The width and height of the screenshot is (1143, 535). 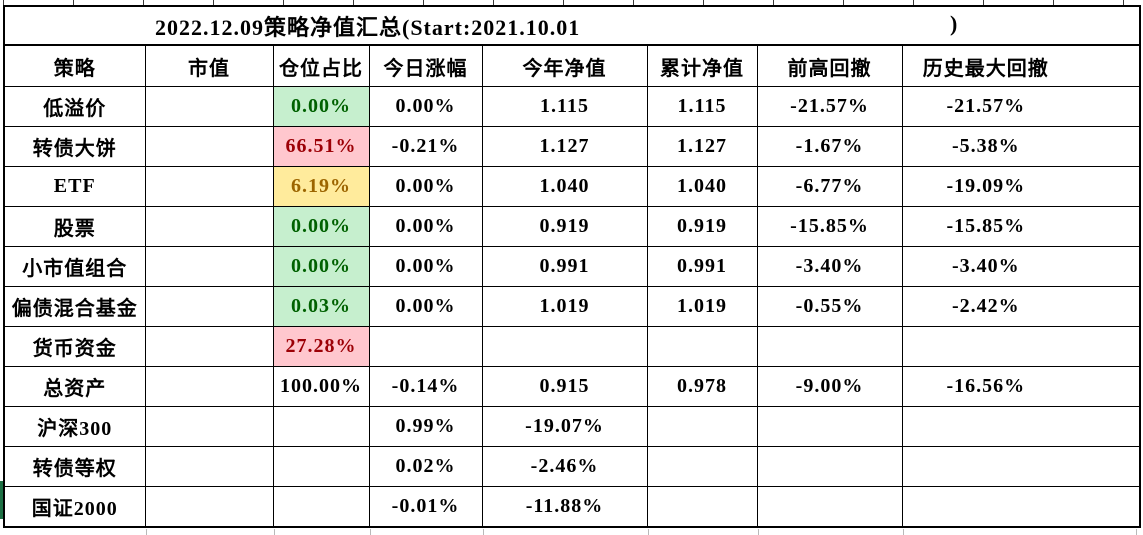 What do you see at coordinates (321, 186) in the screenshot?
I see `cell-position: 6.19%` at bounding box center [321, 186].